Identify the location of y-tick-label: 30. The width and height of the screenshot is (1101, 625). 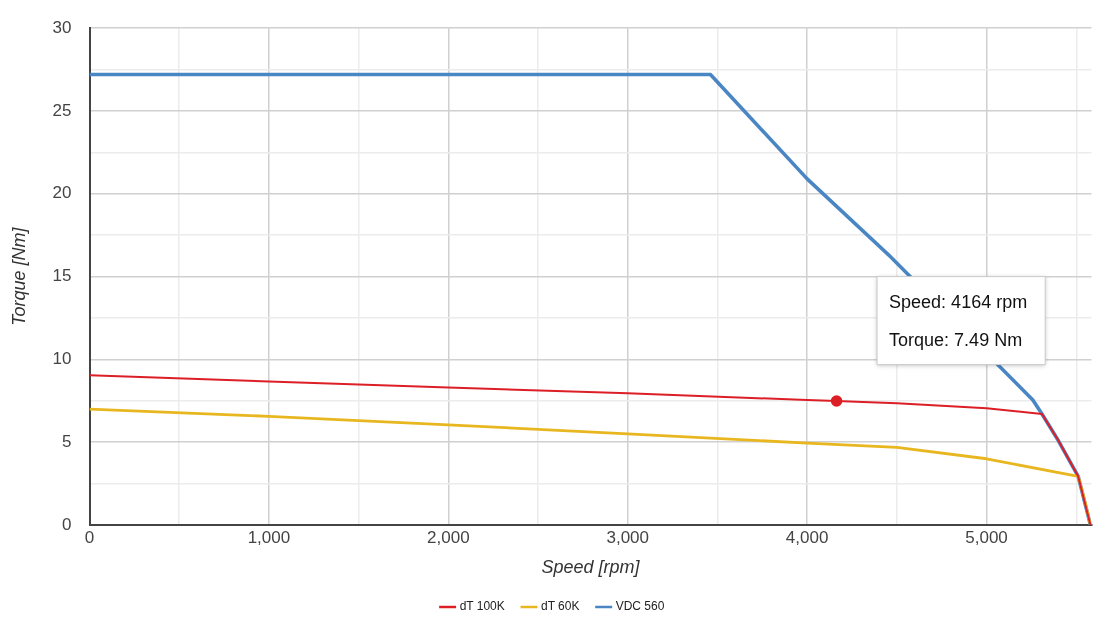
(62, 27).